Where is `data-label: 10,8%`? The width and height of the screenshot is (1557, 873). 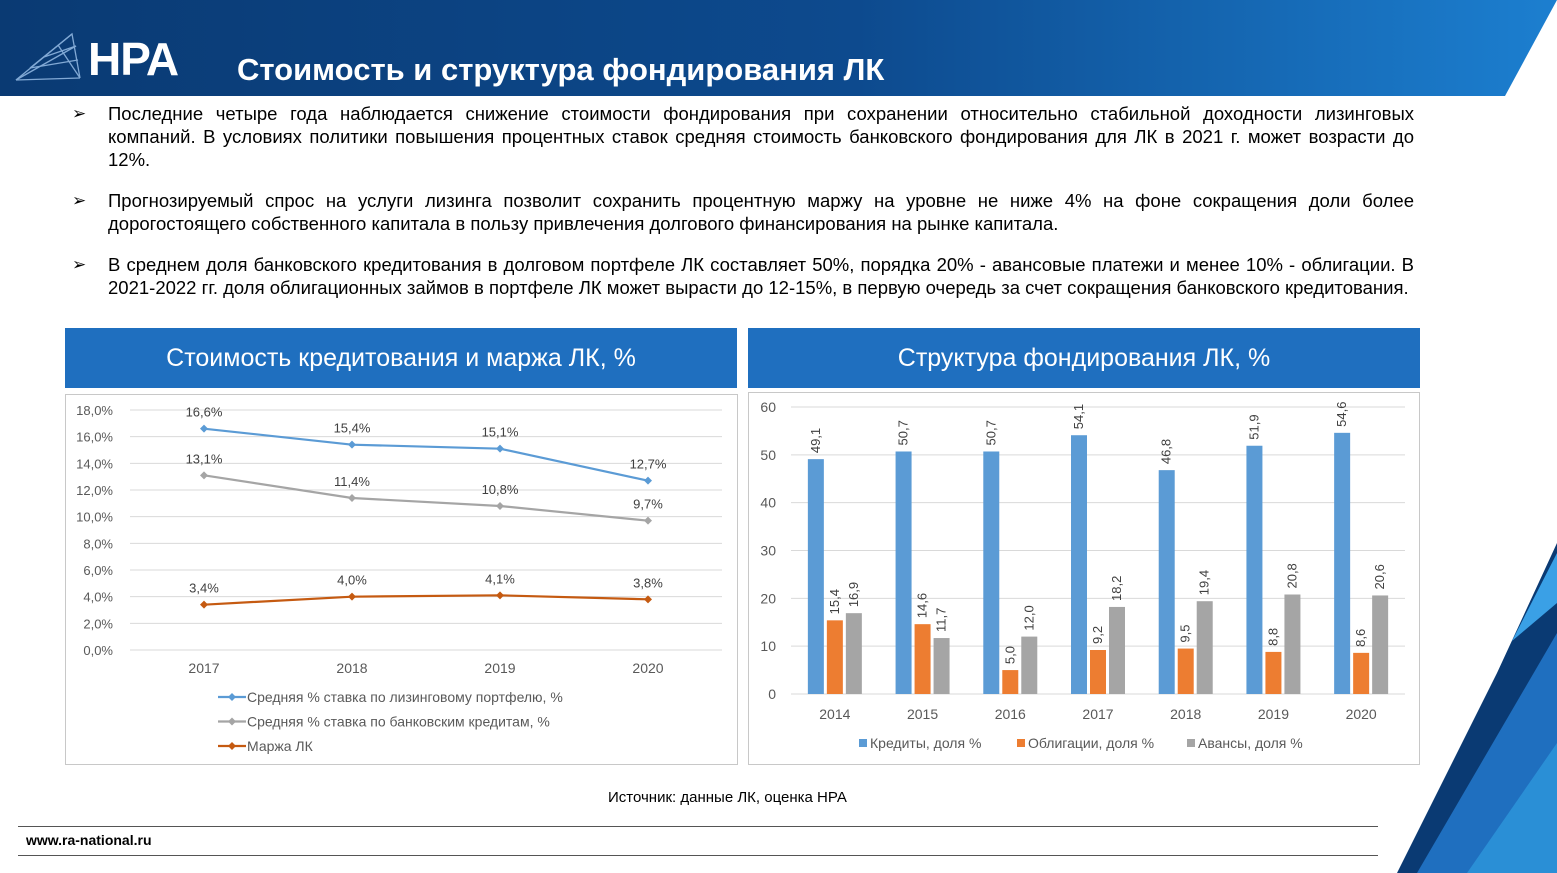 data-label: 10,8% is located at coordinates (500, 489).